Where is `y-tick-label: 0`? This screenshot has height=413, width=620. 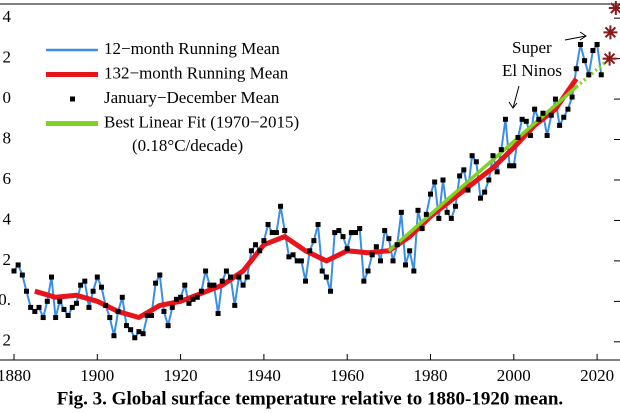 y-tick-label: 0 is located at coordinates (7, 97).